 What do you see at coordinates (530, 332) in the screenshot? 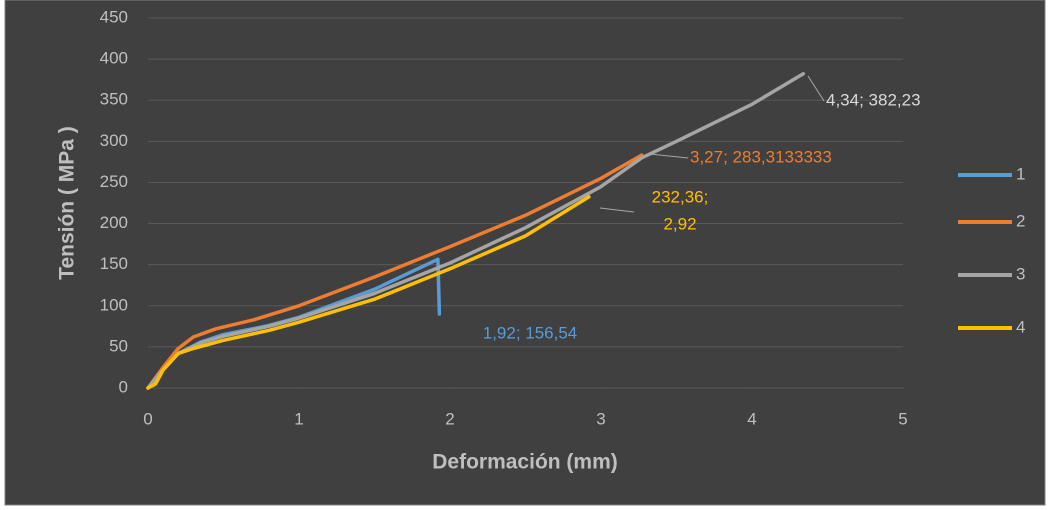
I see `annotation-label: 1,92; 156,54` at bounding box center [530, 332].